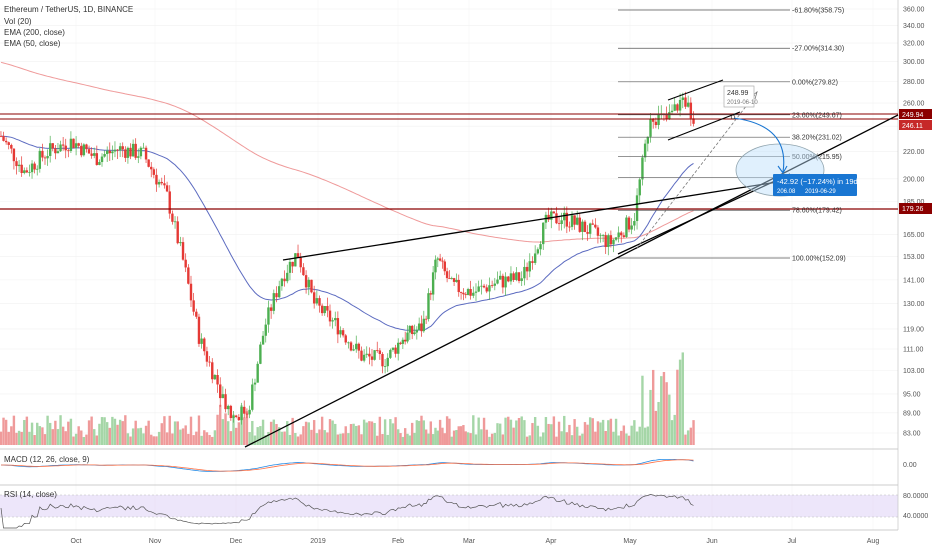 The height and width of the screenshot is (550, 932). Describe the element at coordinates (758, 145) in the screenshot. I see `measure-arrow` at that location.